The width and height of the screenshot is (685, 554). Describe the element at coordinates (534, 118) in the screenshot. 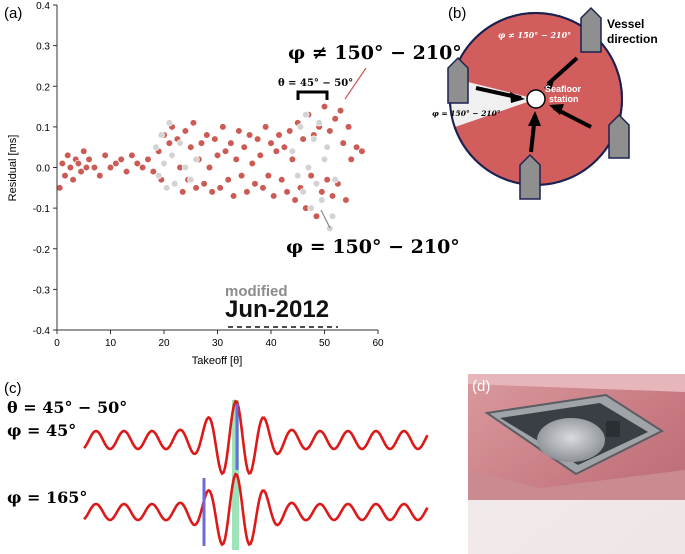

I see `arrowhead-s` at that location.